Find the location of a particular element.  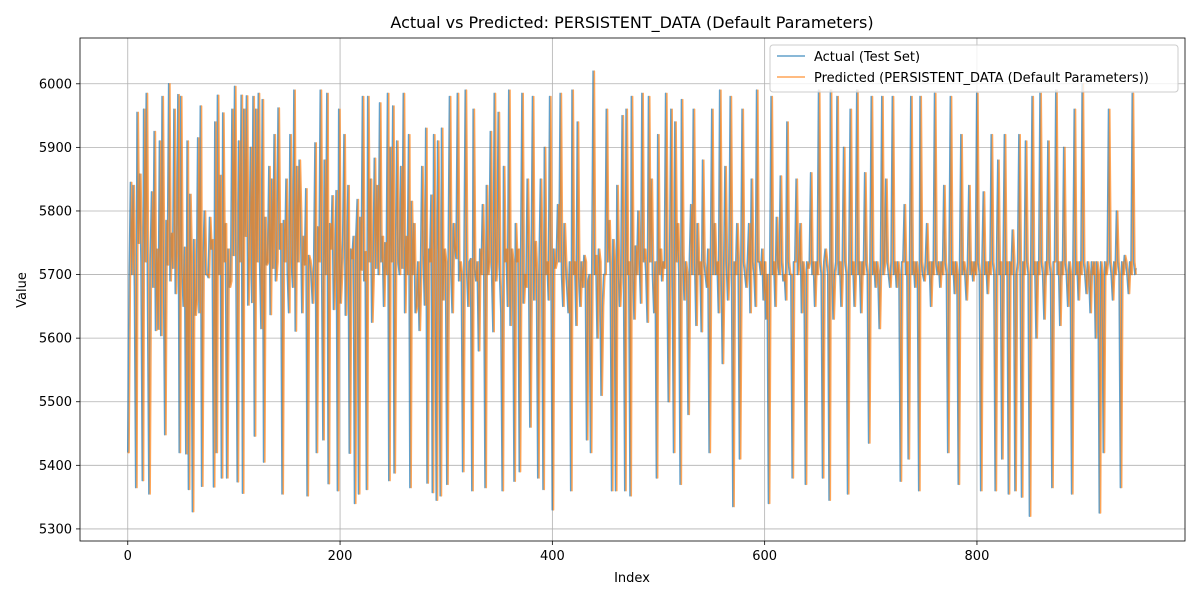

x-axis-label: Index is located at coordinates (632, 578).